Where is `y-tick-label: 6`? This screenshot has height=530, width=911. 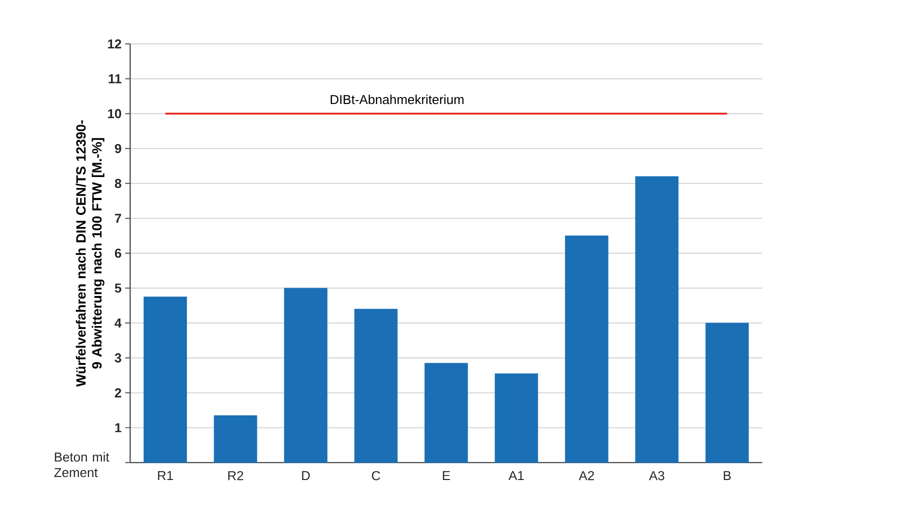
y-tick-label: 6 is located at coordinates (118, 253).